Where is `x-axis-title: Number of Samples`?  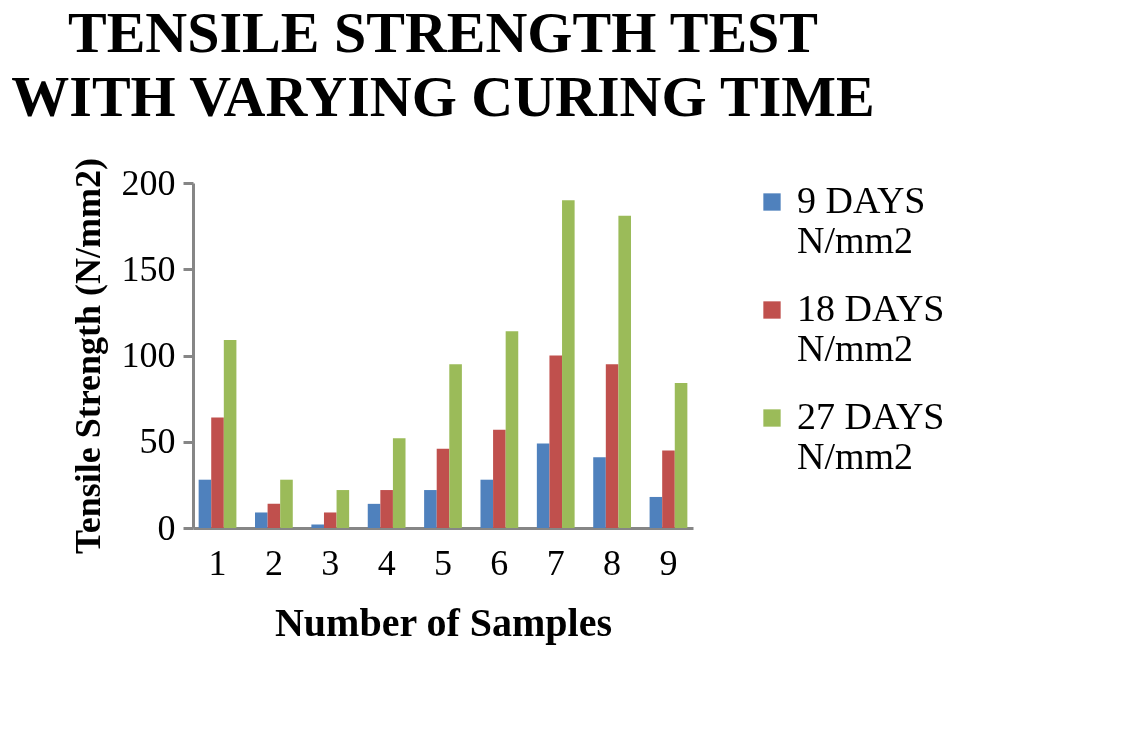 x-axis-title: Number of Samples is located at coordinates (443, 622).